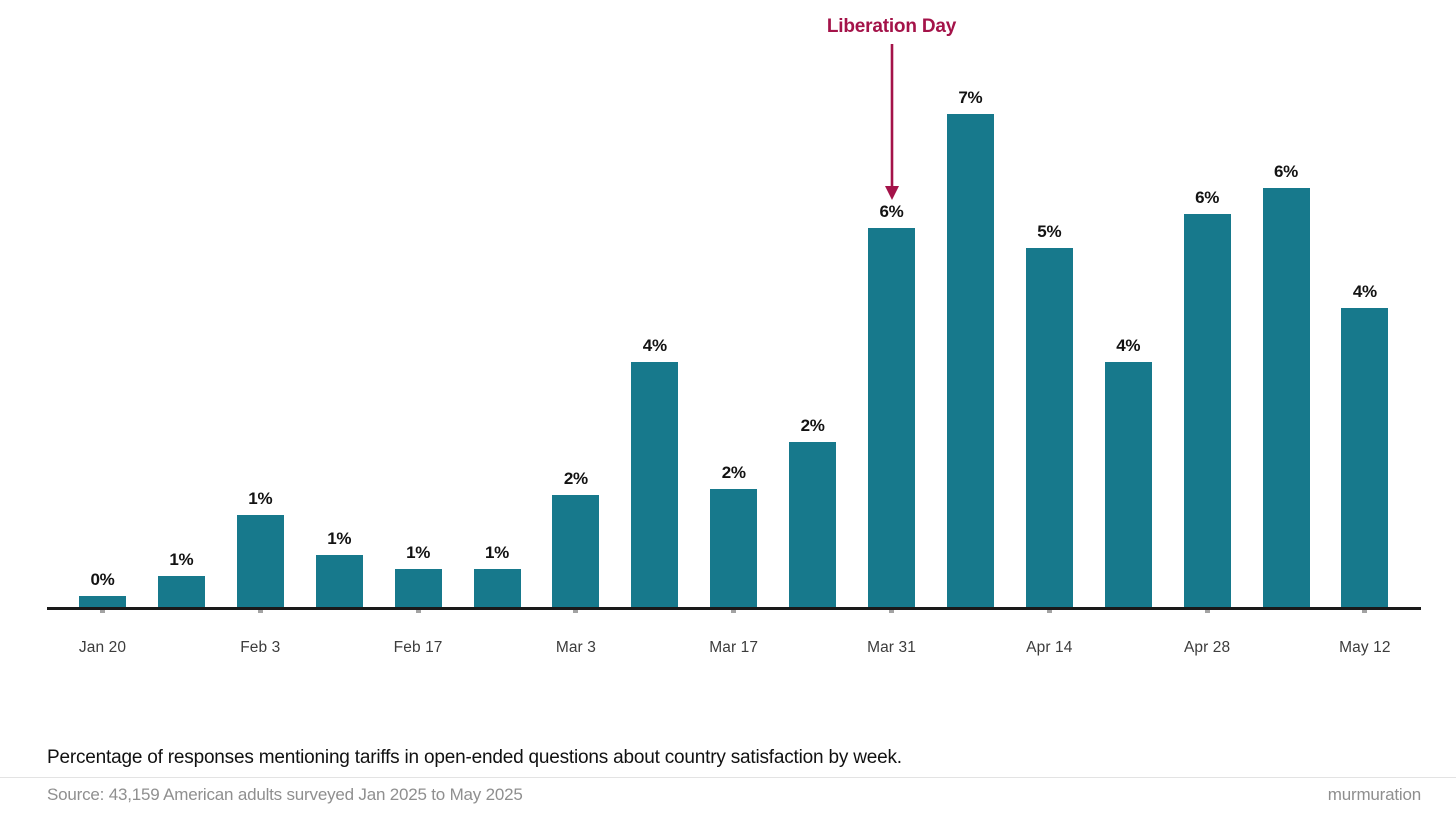 The width and height of the screenshot is (1456, 824). Describe the element at coordinates (260, 647) in the screenshot. I see `x-tick-label: Feb 3` at that location.